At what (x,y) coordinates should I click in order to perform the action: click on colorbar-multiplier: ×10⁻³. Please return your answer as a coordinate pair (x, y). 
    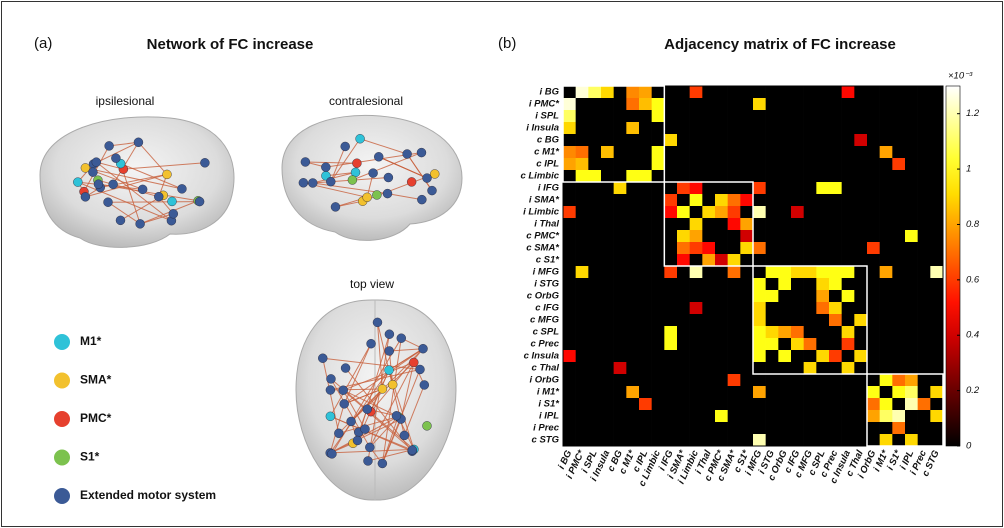
    Looking at the image, I should click on (960, 76).